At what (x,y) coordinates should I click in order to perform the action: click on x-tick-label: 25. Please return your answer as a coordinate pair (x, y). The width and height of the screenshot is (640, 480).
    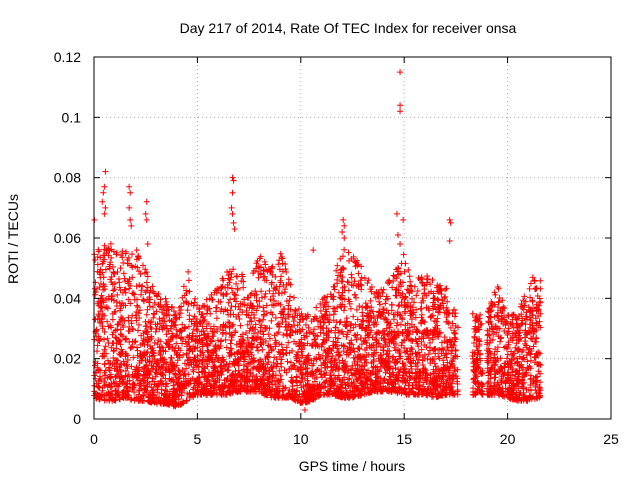
    Looking at the image, I should click on (611, 439).